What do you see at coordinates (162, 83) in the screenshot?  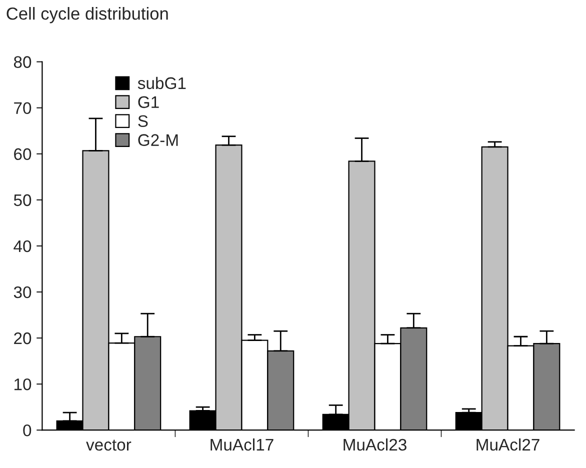 I see `legend-label: subG1` at bounding box center [162, 83].